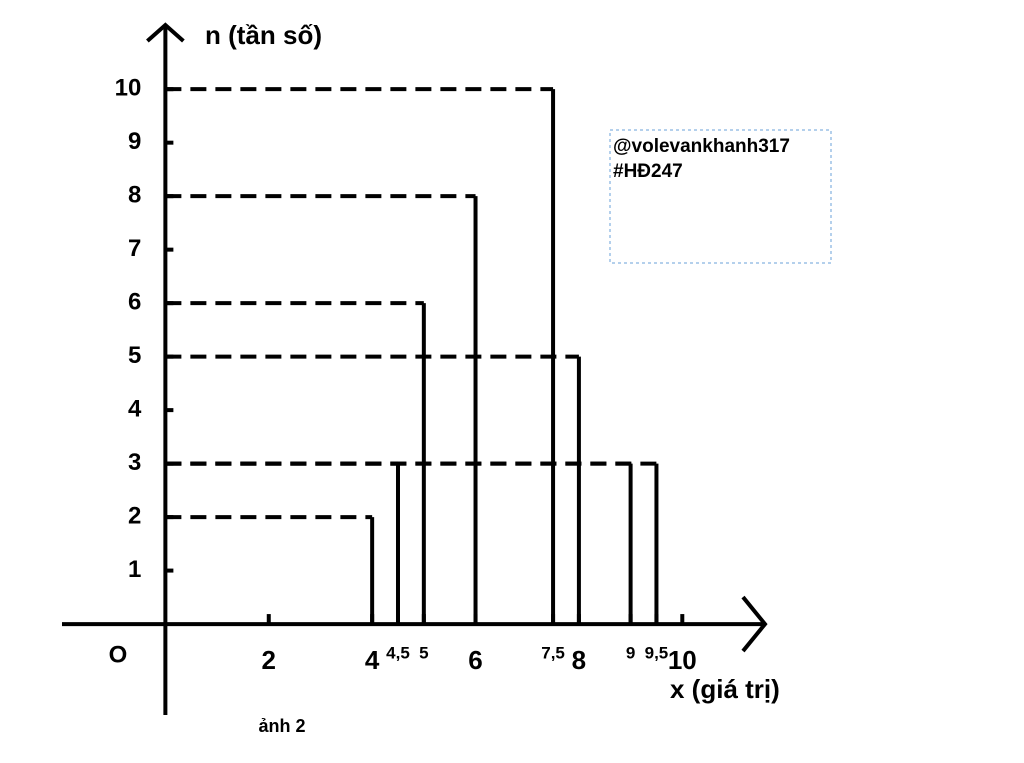  Describe the element at coordinates (134, 195) in the screenshot. I see `y-tick-label: 8` at that location.